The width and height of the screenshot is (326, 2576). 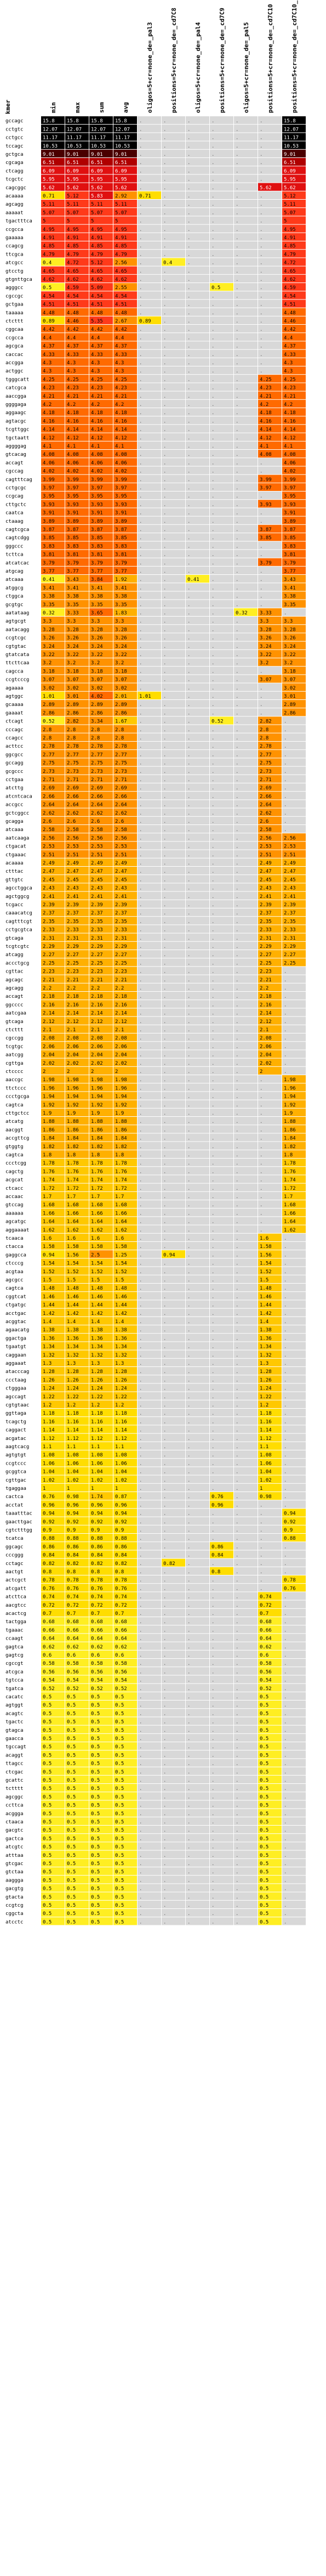 What do you see at coordinates (266, 913) in the screenshot?
I see `cell-value-label: 2.37` at bounding box center [266, 913].